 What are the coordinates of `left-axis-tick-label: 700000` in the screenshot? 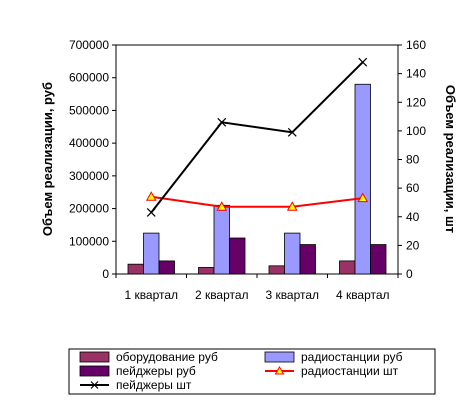 It's located at (89, 45).